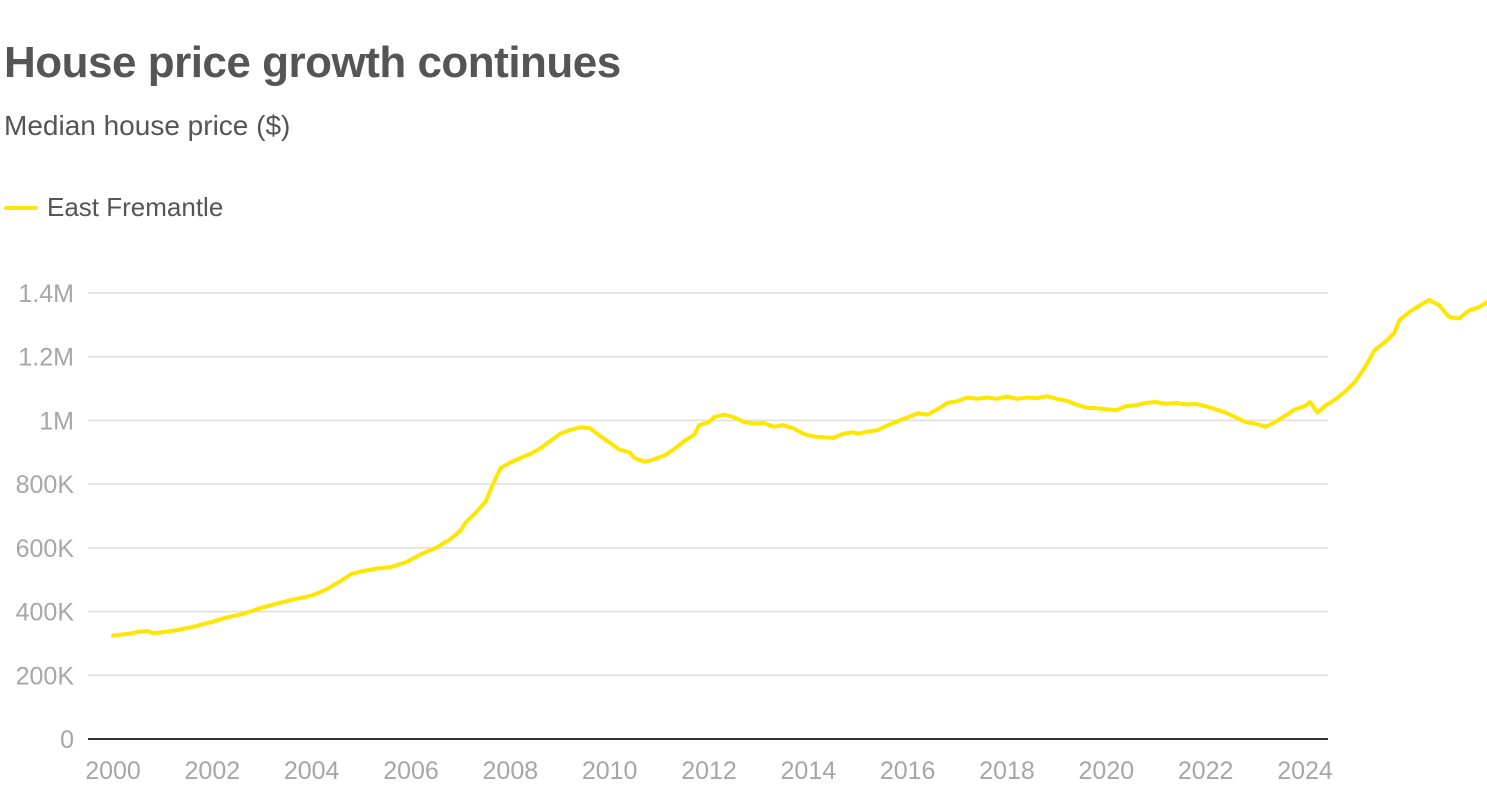 This screenshot has height=809, width=1487. Describe the element at coordinates (809, 771) in the screenshot. I see `x-tick-label: 2014` at that location.